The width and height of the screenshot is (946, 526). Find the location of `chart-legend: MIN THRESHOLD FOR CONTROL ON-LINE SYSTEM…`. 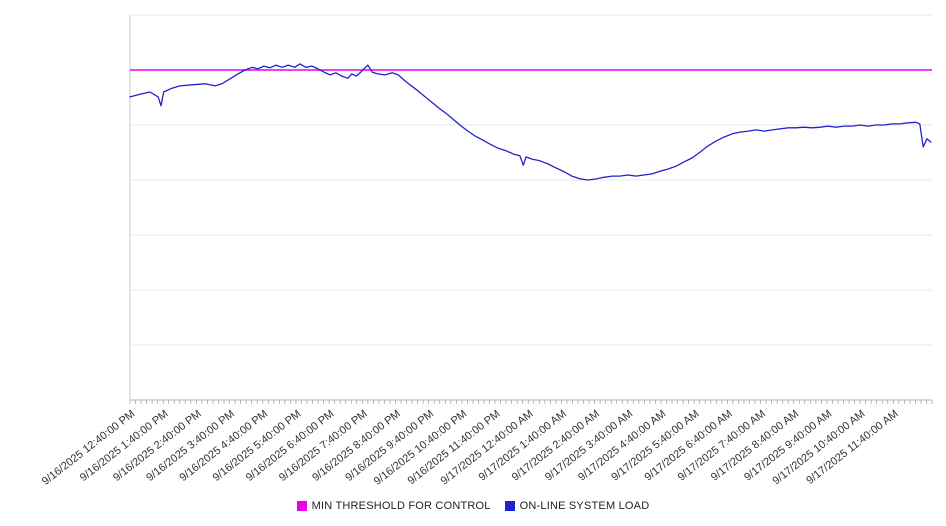

chart-legend: MIN THRESHOLD FOR CONTROL ON-LINE SYSTEM… is located at coordinates (473, 506).